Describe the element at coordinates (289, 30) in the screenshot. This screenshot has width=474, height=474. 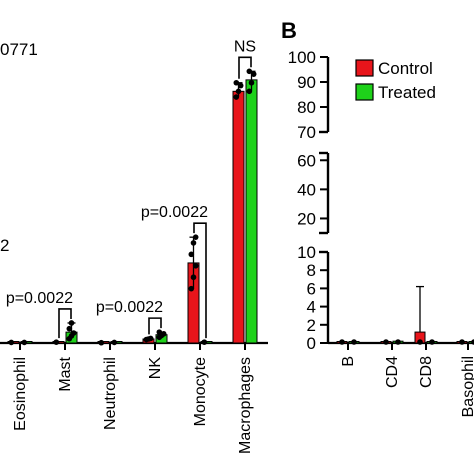
I see `panel-b-label: B` at that location.